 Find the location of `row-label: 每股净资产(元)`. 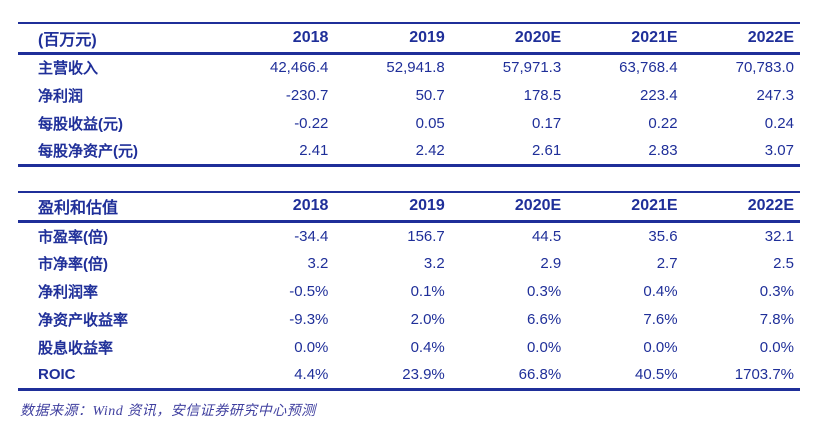

row-label: 每股净资产(元) is located at coordinates (88, 151).